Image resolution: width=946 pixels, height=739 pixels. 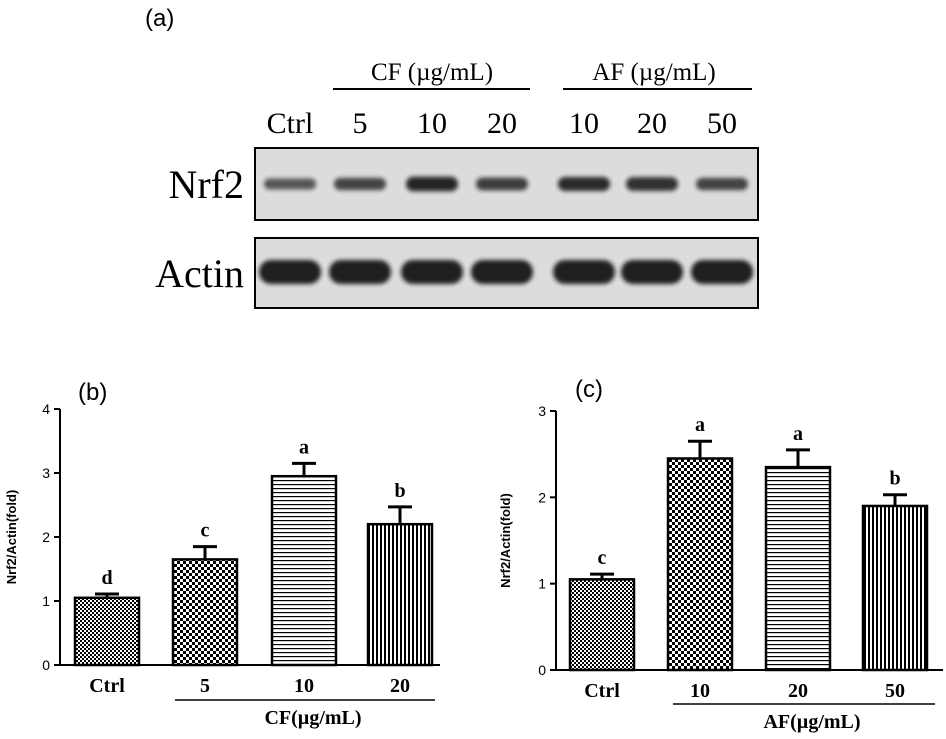 I want to click on blots: Nrf2 Actin, so click(x=457, y=228).